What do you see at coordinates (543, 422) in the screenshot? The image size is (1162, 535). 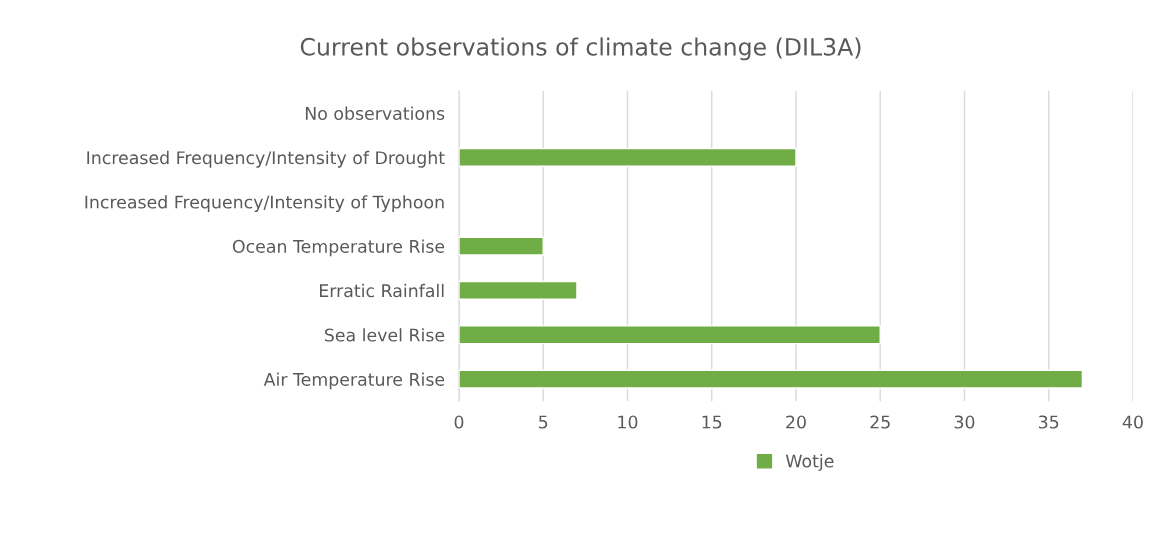 I see `x-tick-label: 5` at bounding box center [543, 422].